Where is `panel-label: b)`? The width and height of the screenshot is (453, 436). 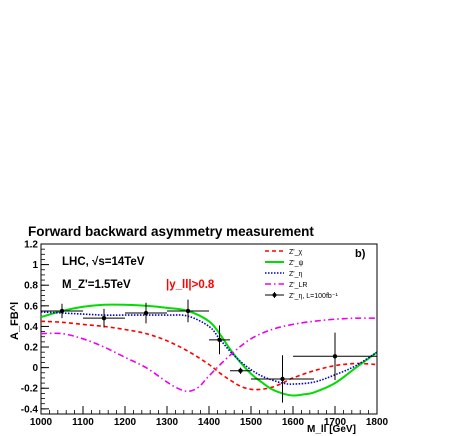
panel-label: b) is located at coordinates (360, 254).